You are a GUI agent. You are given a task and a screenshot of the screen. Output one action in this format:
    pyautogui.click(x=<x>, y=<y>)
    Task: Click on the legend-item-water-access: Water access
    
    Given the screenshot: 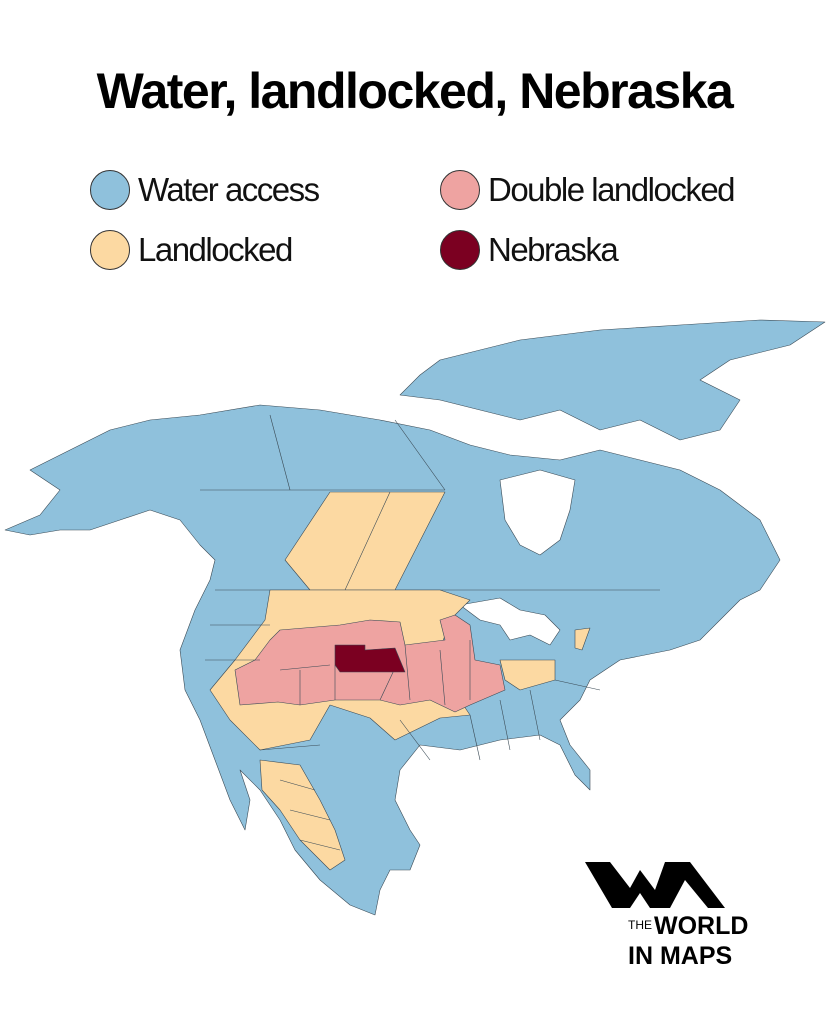 What is the action you would take?
    pyautogui.click(x=205, y=190)
    